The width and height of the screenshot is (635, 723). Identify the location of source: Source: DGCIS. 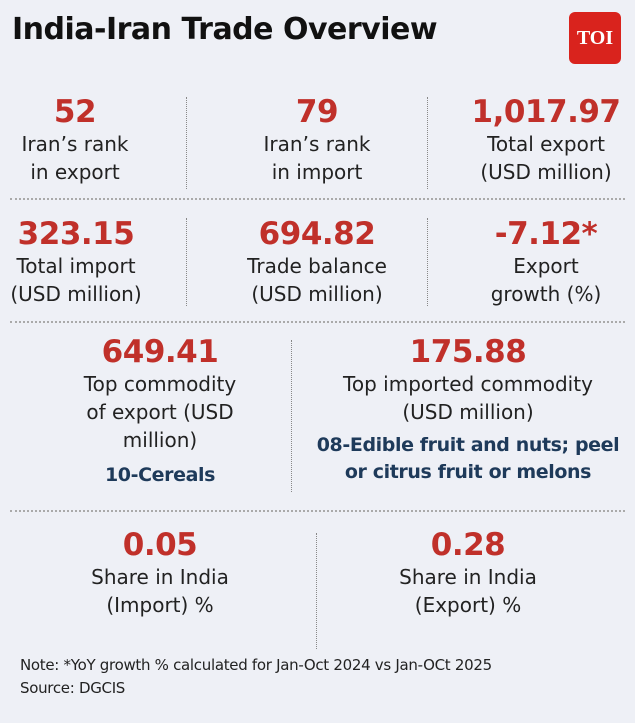
(73, 688).